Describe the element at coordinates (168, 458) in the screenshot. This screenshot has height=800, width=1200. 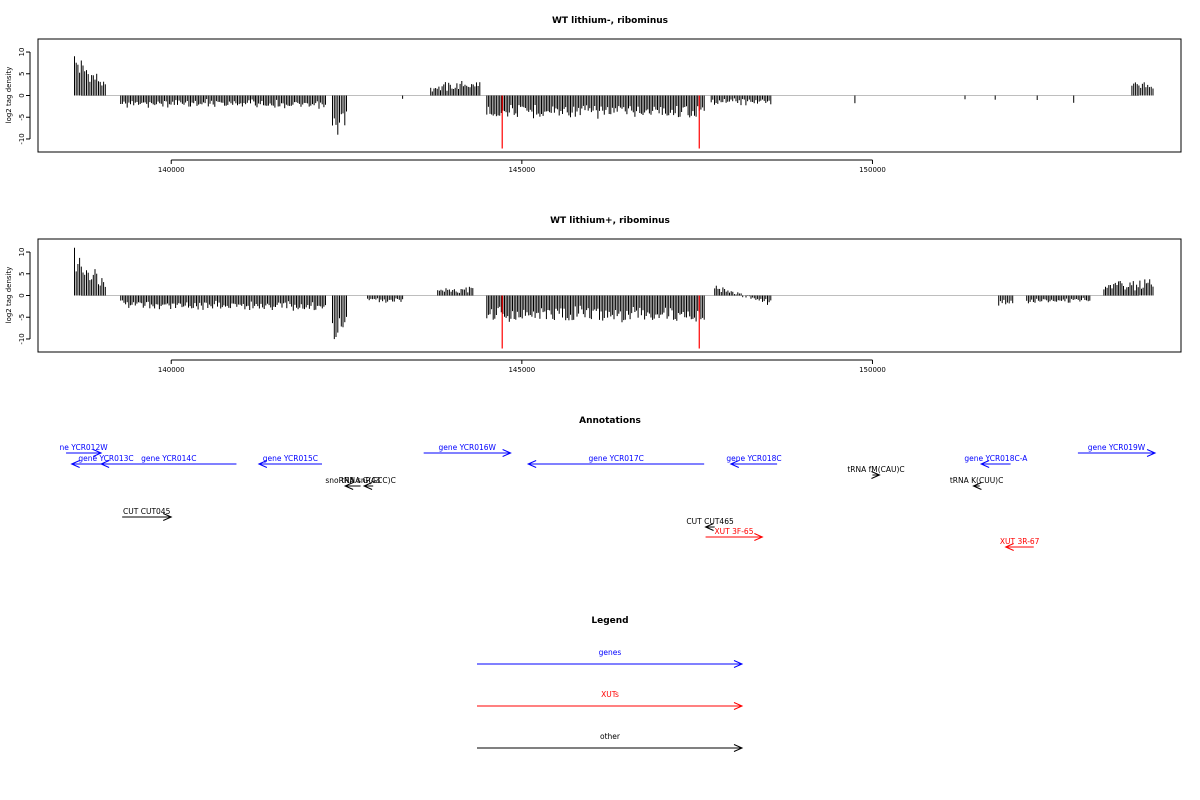
I see `feature-label: gene YCR014C` at that location.